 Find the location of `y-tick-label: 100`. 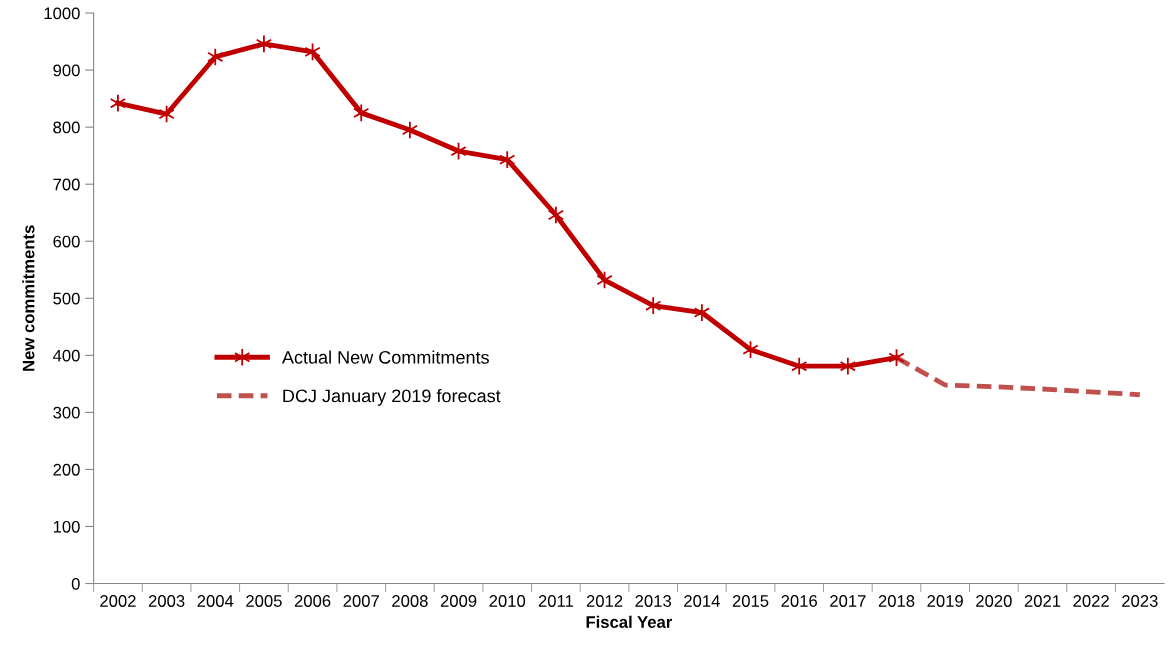

y-tick-label: 100 is located at coordinates (66, 526).